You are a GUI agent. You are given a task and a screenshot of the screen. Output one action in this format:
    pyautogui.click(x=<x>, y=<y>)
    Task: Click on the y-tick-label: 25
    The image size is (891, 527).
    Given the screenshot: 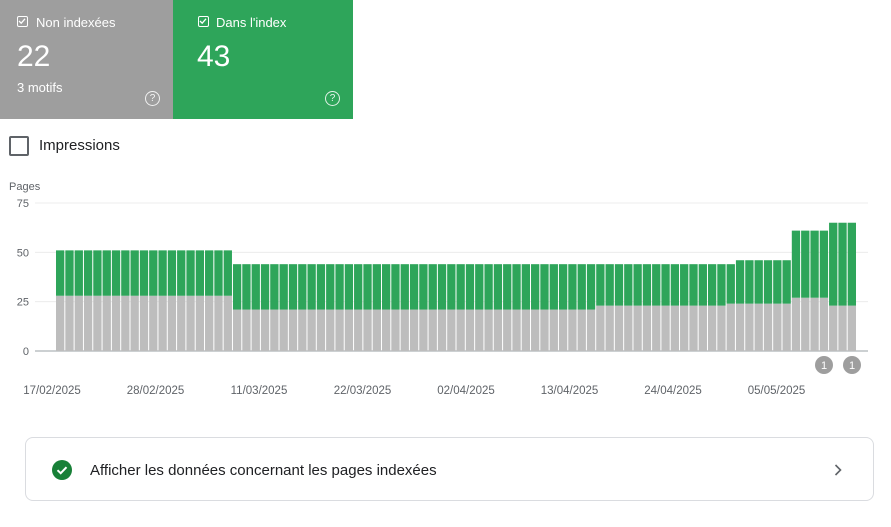 What is the action you would take?
    pyautogui.click(x=23, y=303)
    